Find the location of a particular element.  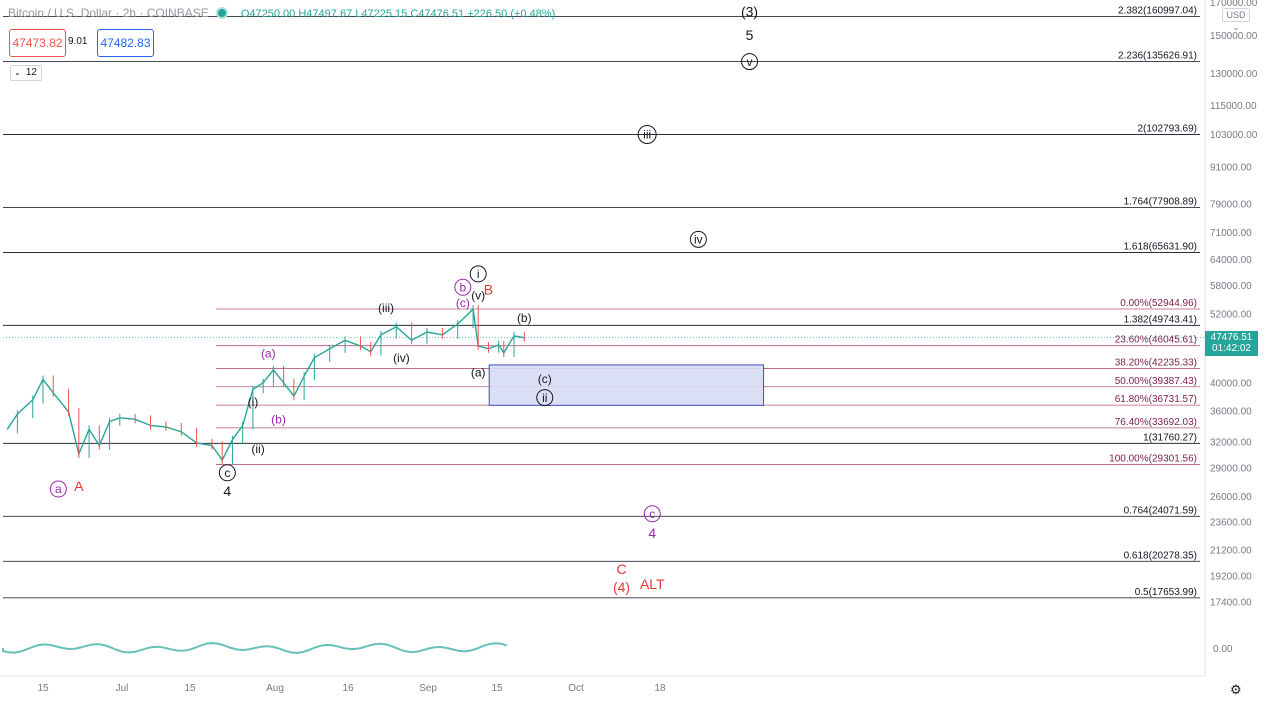

wave-label: B is located at coordinates (488, 289).